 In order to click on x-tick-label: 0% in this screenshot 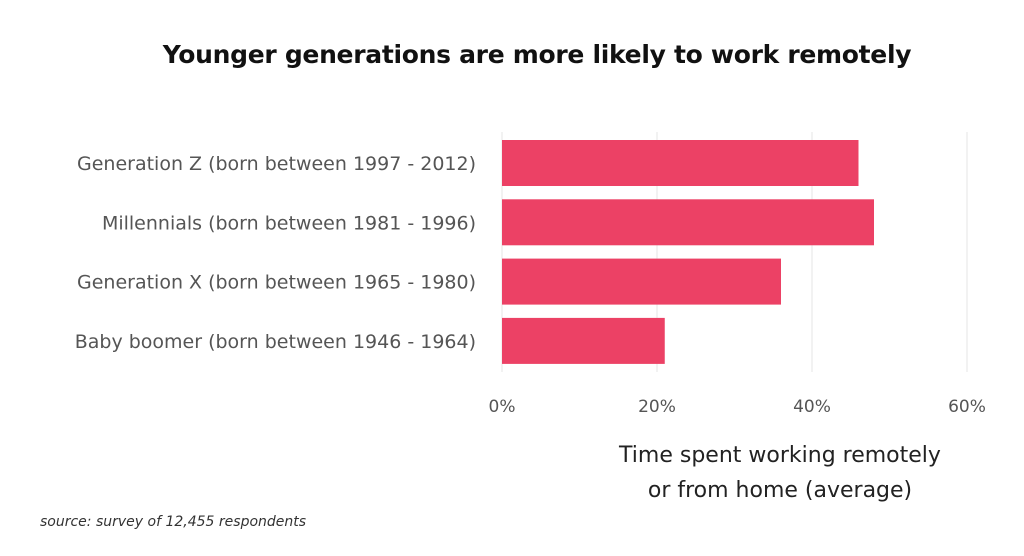, I will do `click(502, 407)`.